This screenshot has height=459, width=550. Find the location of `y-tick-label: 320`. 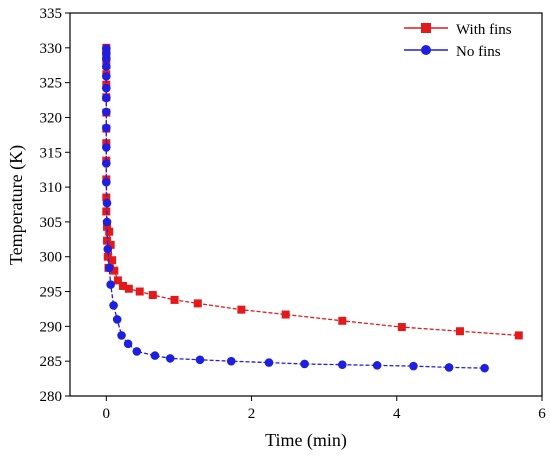

y-tick-label: 320 is located at coordinates (51, 118).